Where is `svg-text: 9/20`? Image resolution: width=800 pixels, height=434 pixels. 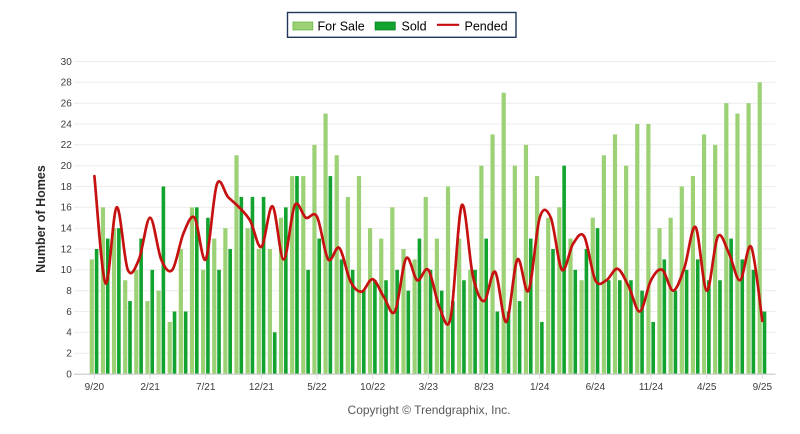
svg-text: 9/20 is located at coordinates (95, 387).